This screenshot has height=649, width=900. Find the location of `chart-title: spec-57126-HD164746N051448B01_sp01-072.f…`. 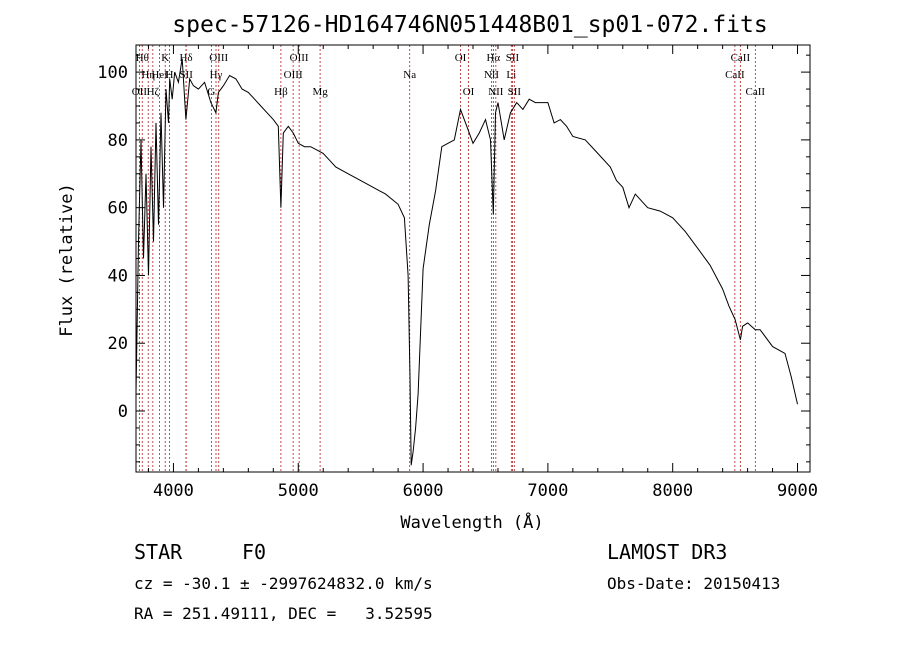

chart-title: spec-57126-HD164746N051448B01_sp01-072.f… is located at coordinates (469, 25).